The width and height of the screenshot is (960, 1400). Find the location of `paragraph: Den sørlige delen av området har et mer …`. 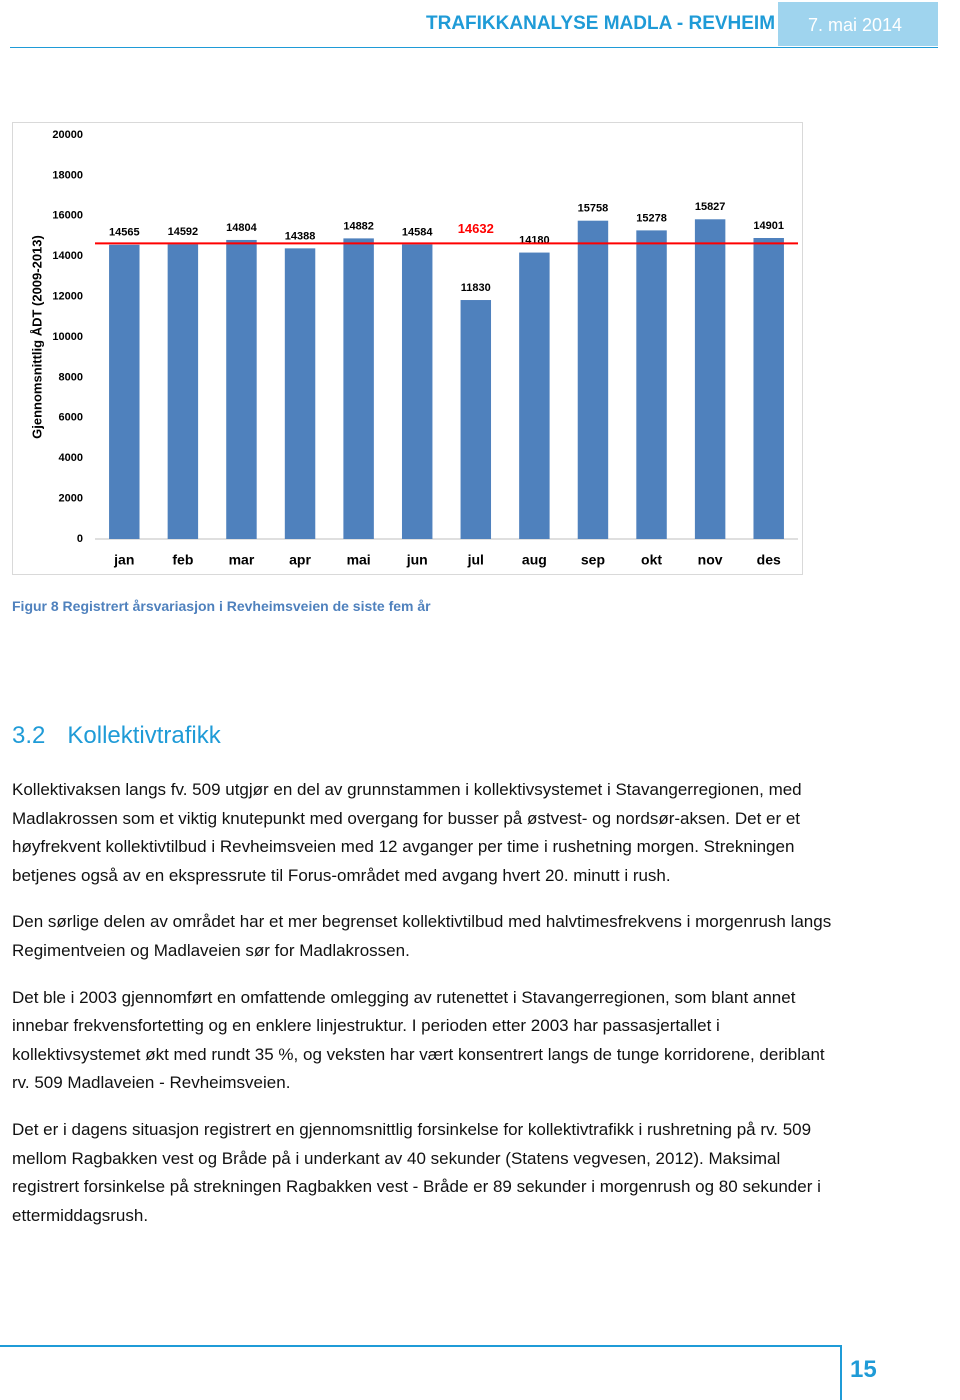

paragraph: Den sørlige delen av området har et mer … is located at coordinates (422, 936).